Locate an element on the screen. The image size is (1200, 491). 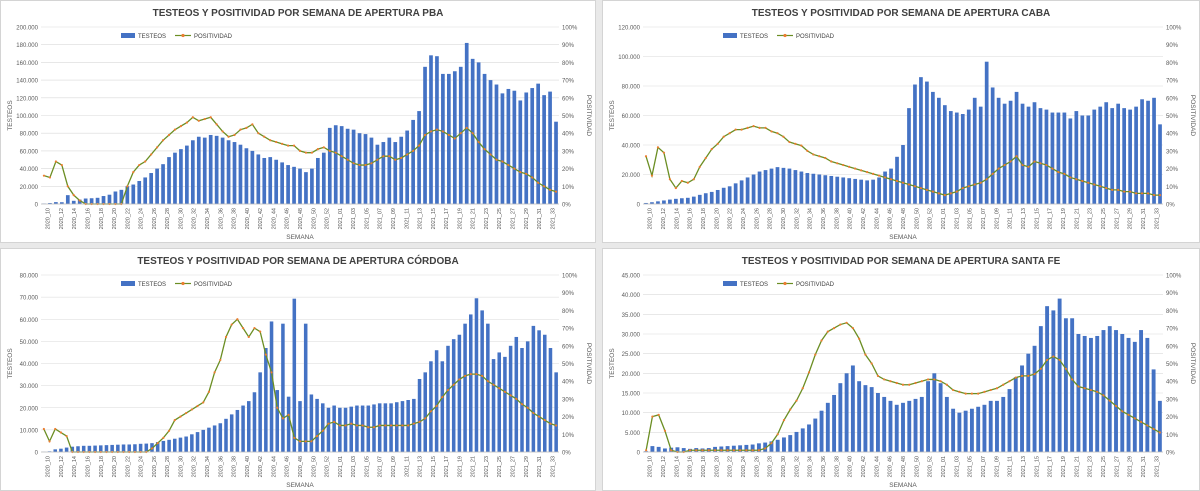
x-tick-label: 2020_18 is located at coordinates (102, 218).